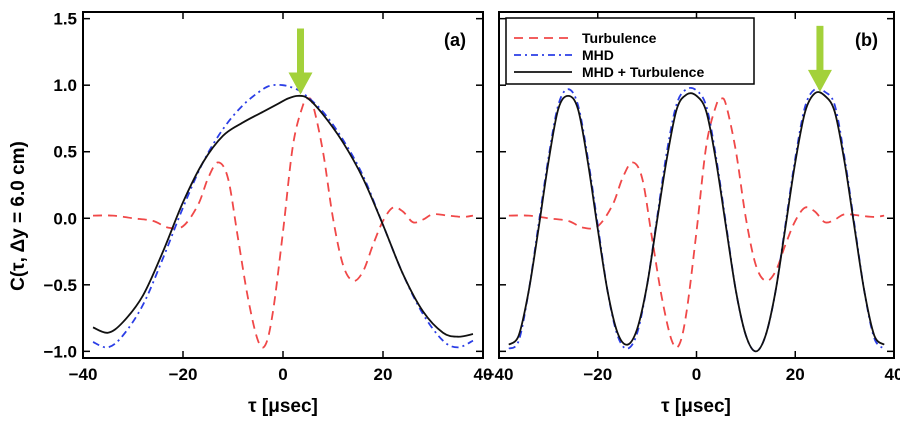  What do you see at coordinates (18, 216) in the screenshot?
I see `y-axis-label: C(τ, Δy = 6.0 cm)` at bounding box center [18, 216].